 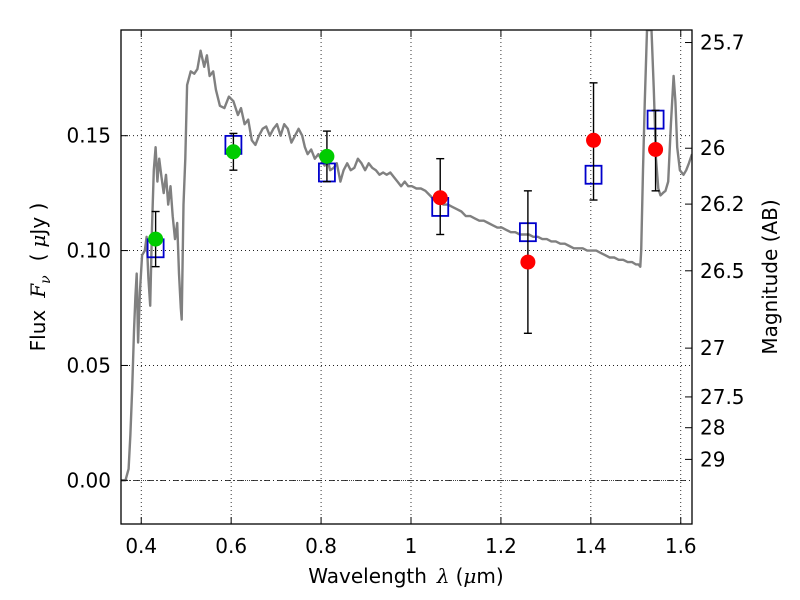 I want to click on x-axis-label-unit-rest: m), so click(x=489, y=576).